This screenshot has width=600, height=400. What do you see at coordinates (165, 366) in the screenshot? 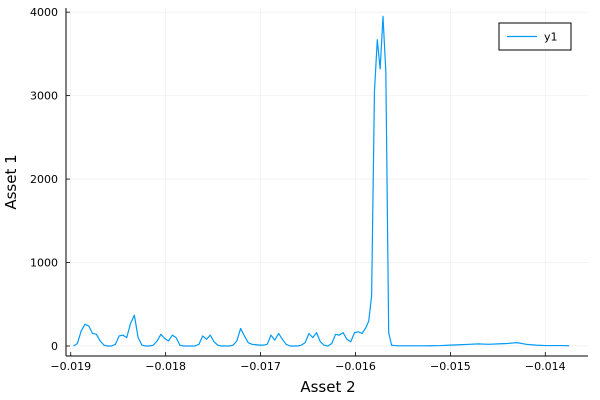
I see `x-tick-label: −0.018` at bounding box center [165, 366].